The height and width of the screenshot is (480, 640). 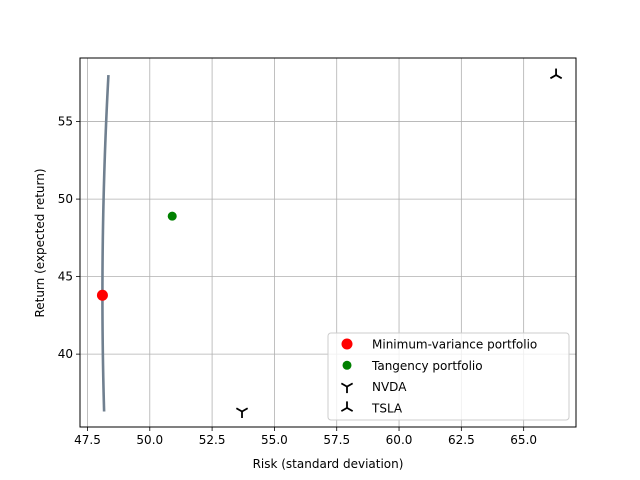 I want to click on x-tick-label: 47.5, so click(x=87, y=440).